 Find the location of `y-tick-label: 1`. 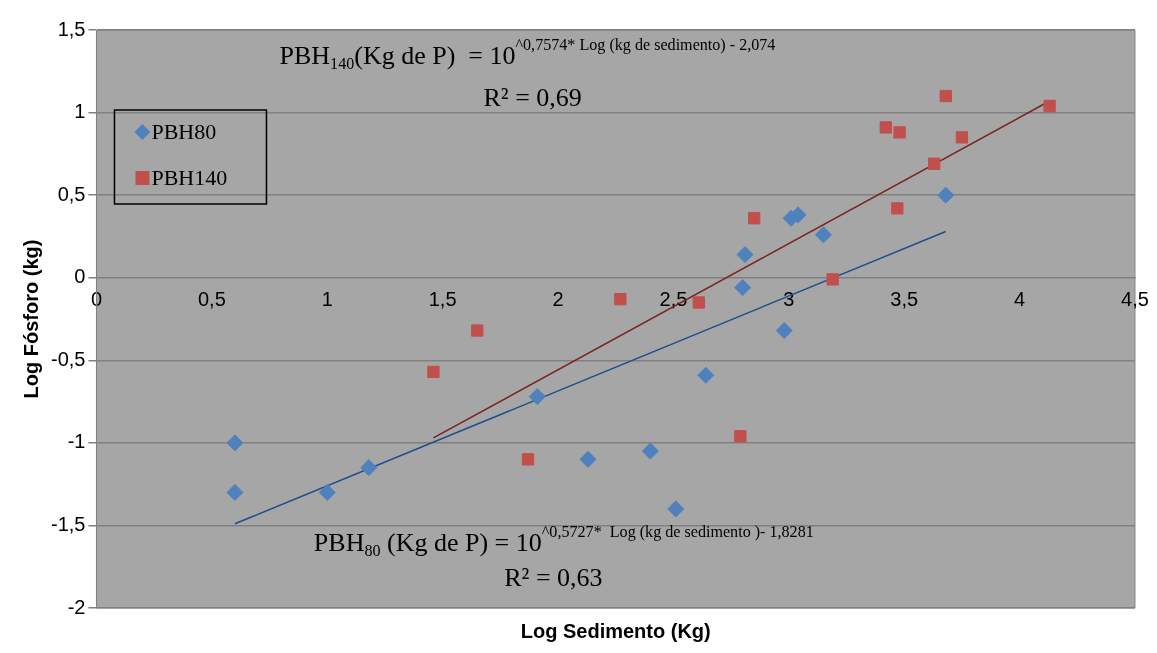

y-tick-label: 1 is located at coordinates (80, 111).